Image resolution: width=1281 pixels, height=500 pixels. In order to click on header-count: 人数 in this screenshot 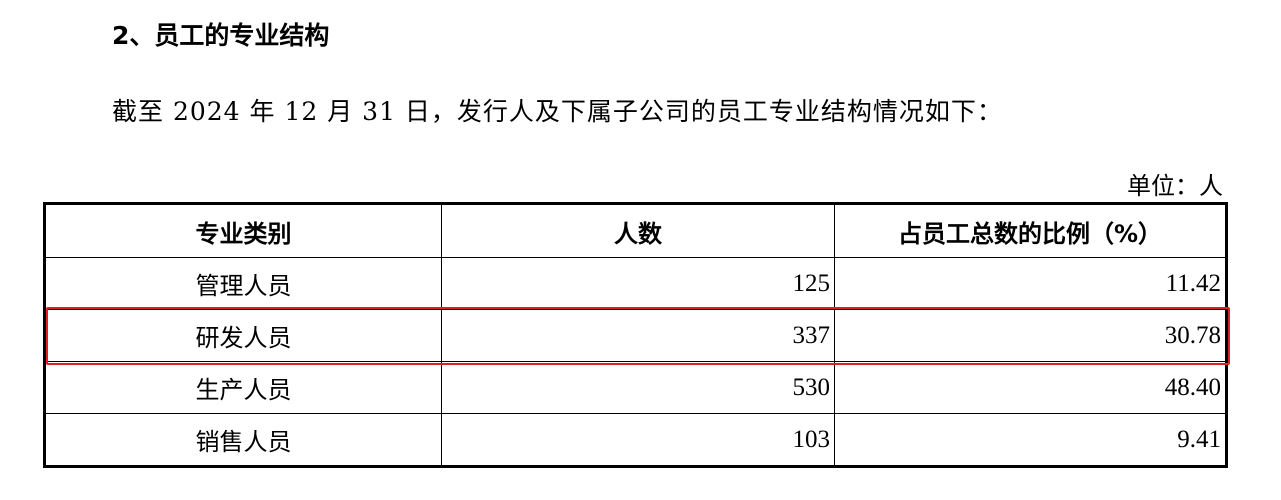, I will do `click(638, 230)`.